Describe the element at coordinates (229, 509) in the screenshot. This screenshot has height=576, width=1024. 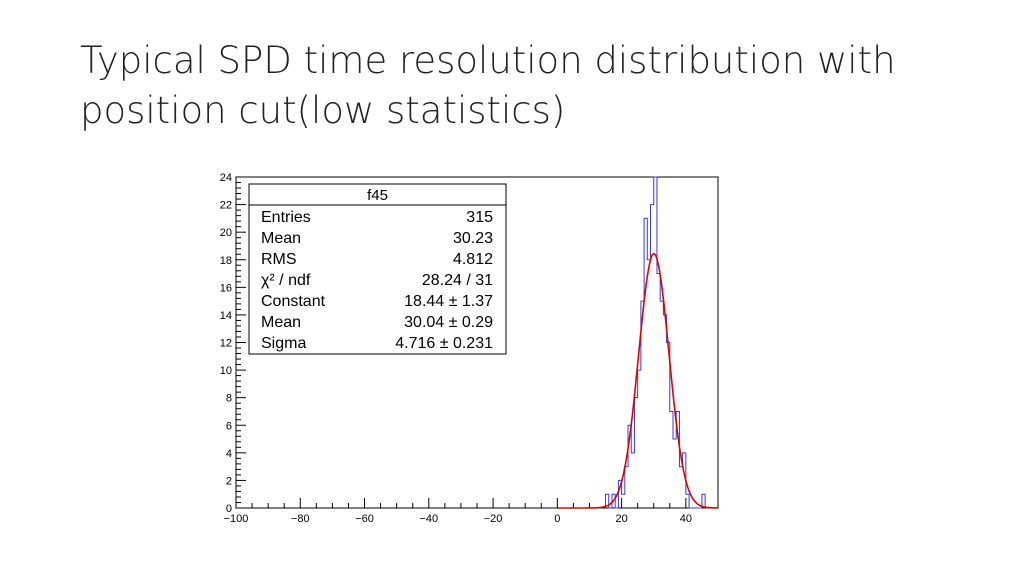
I see `y-tick-label: 0` at that location.